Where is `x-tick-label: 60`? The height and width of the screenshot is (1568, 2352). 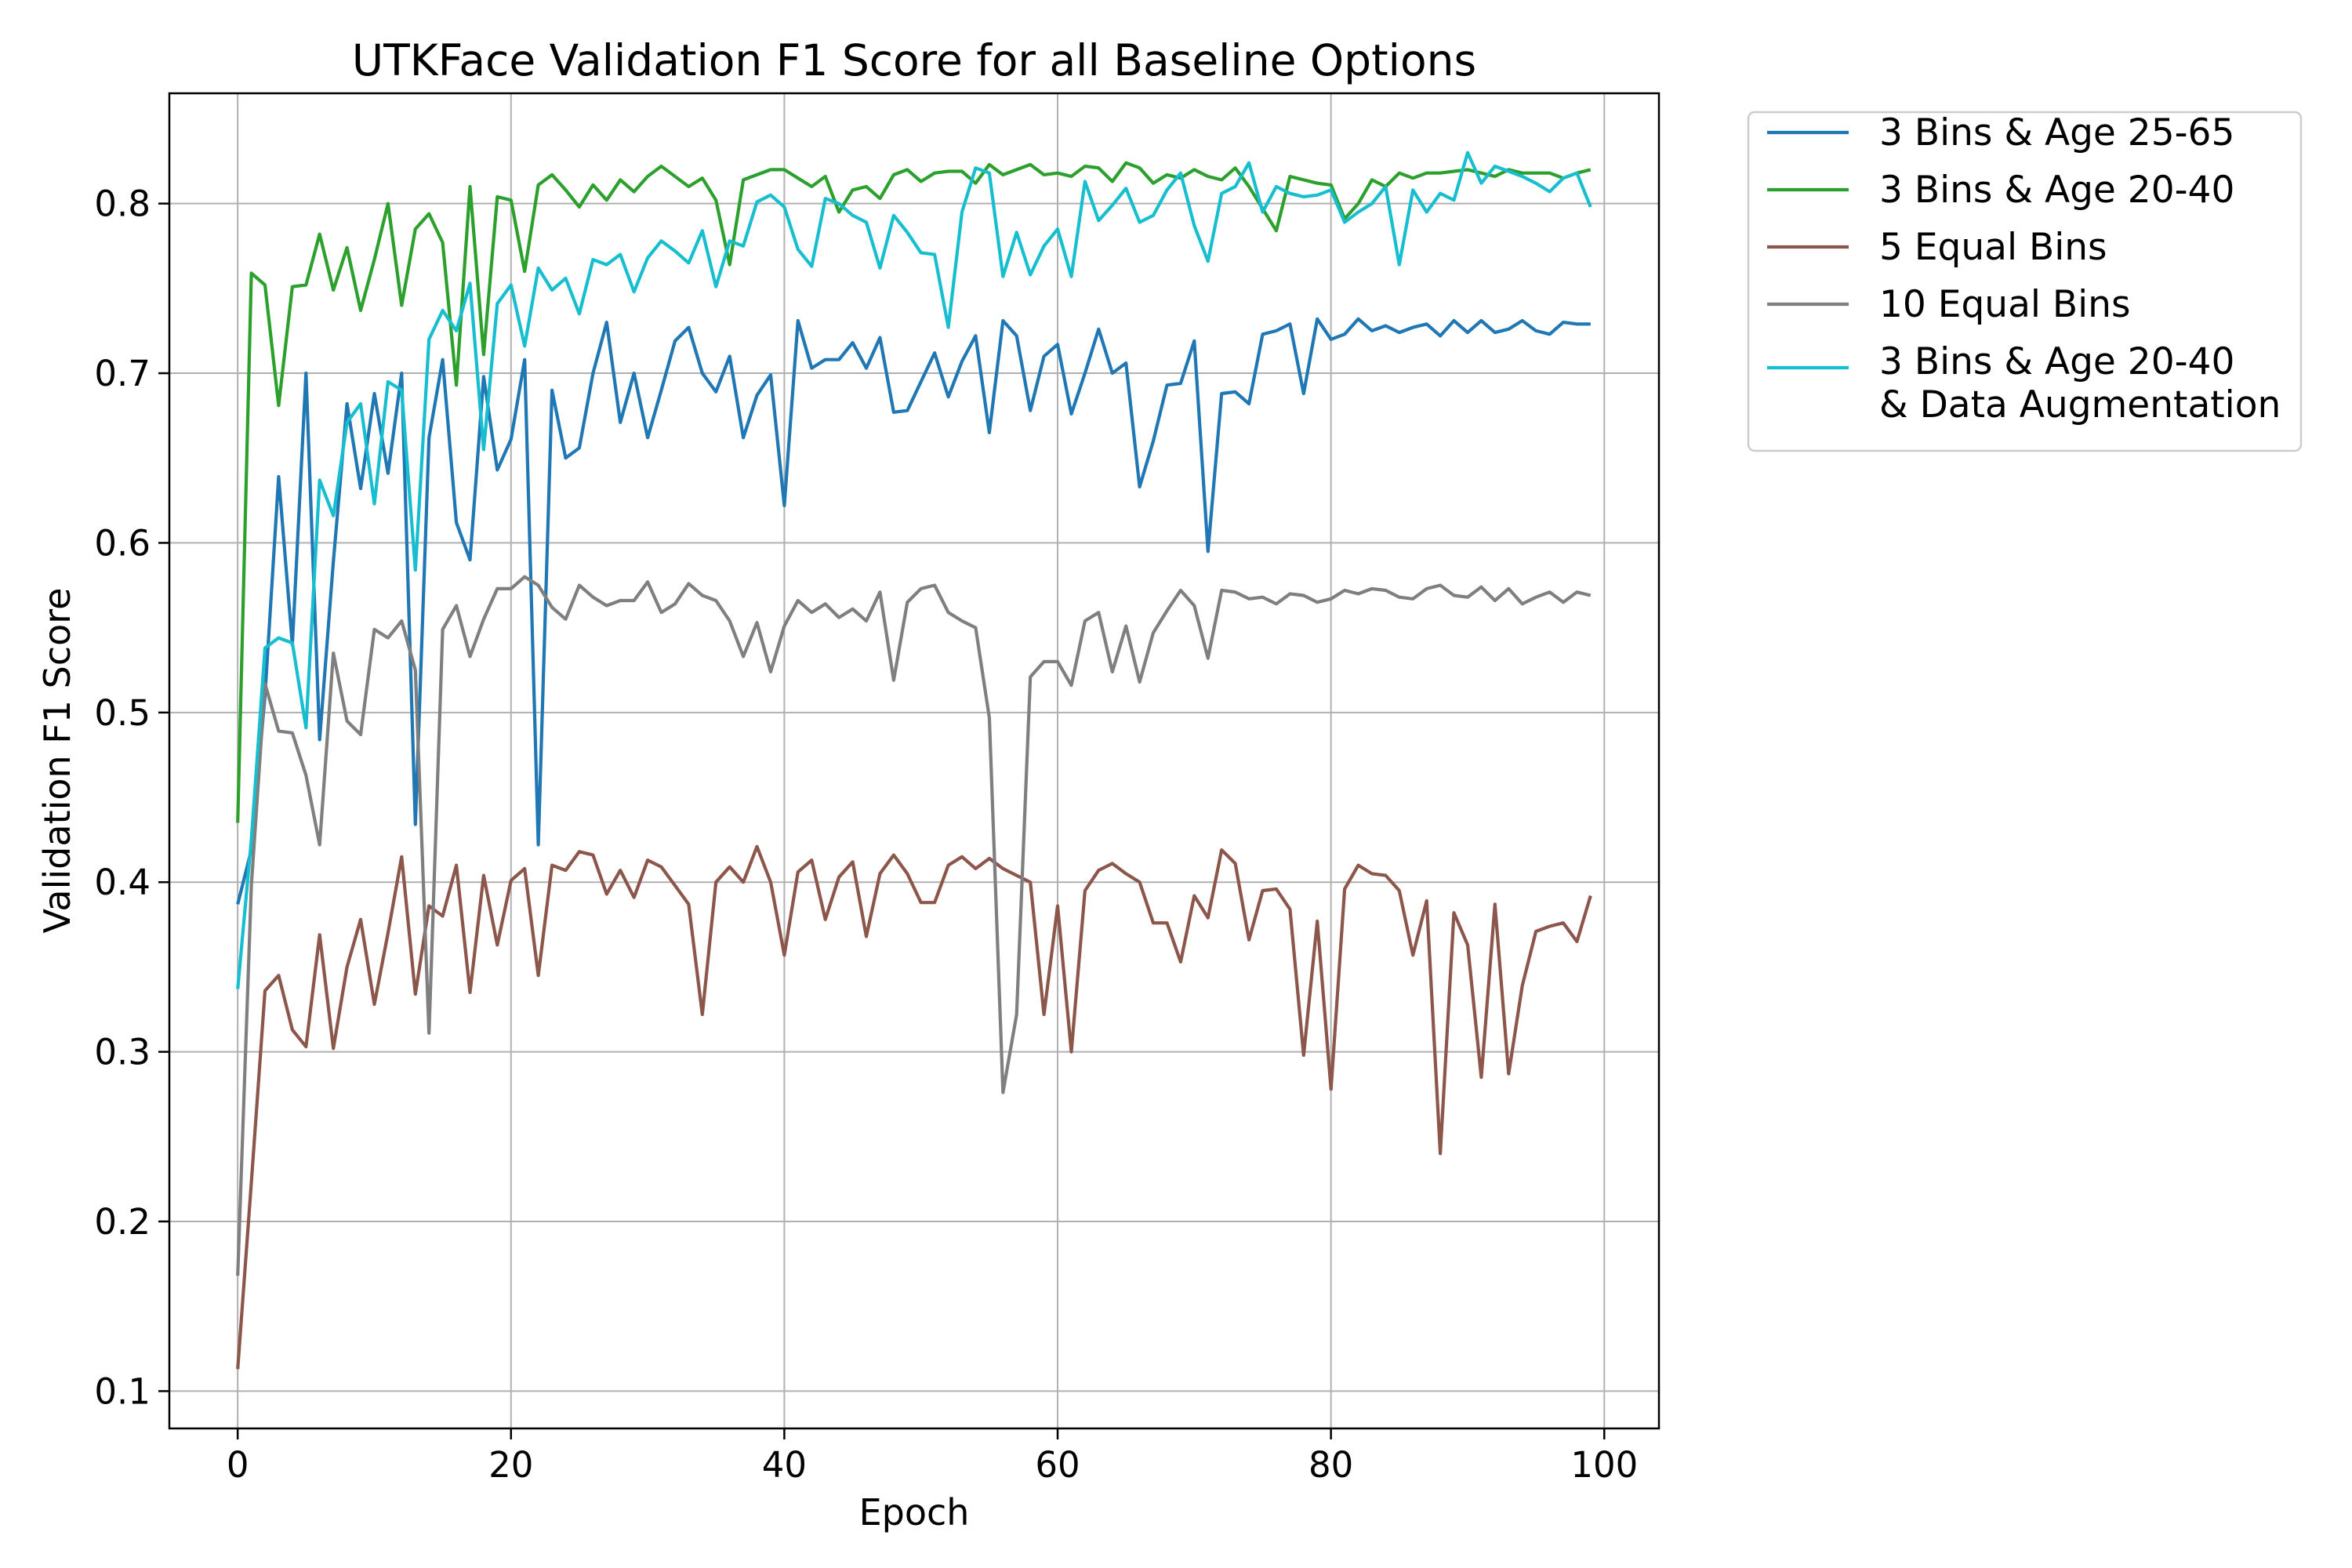 x-tick-label: 60 is located at coordinates (1057, 1465).